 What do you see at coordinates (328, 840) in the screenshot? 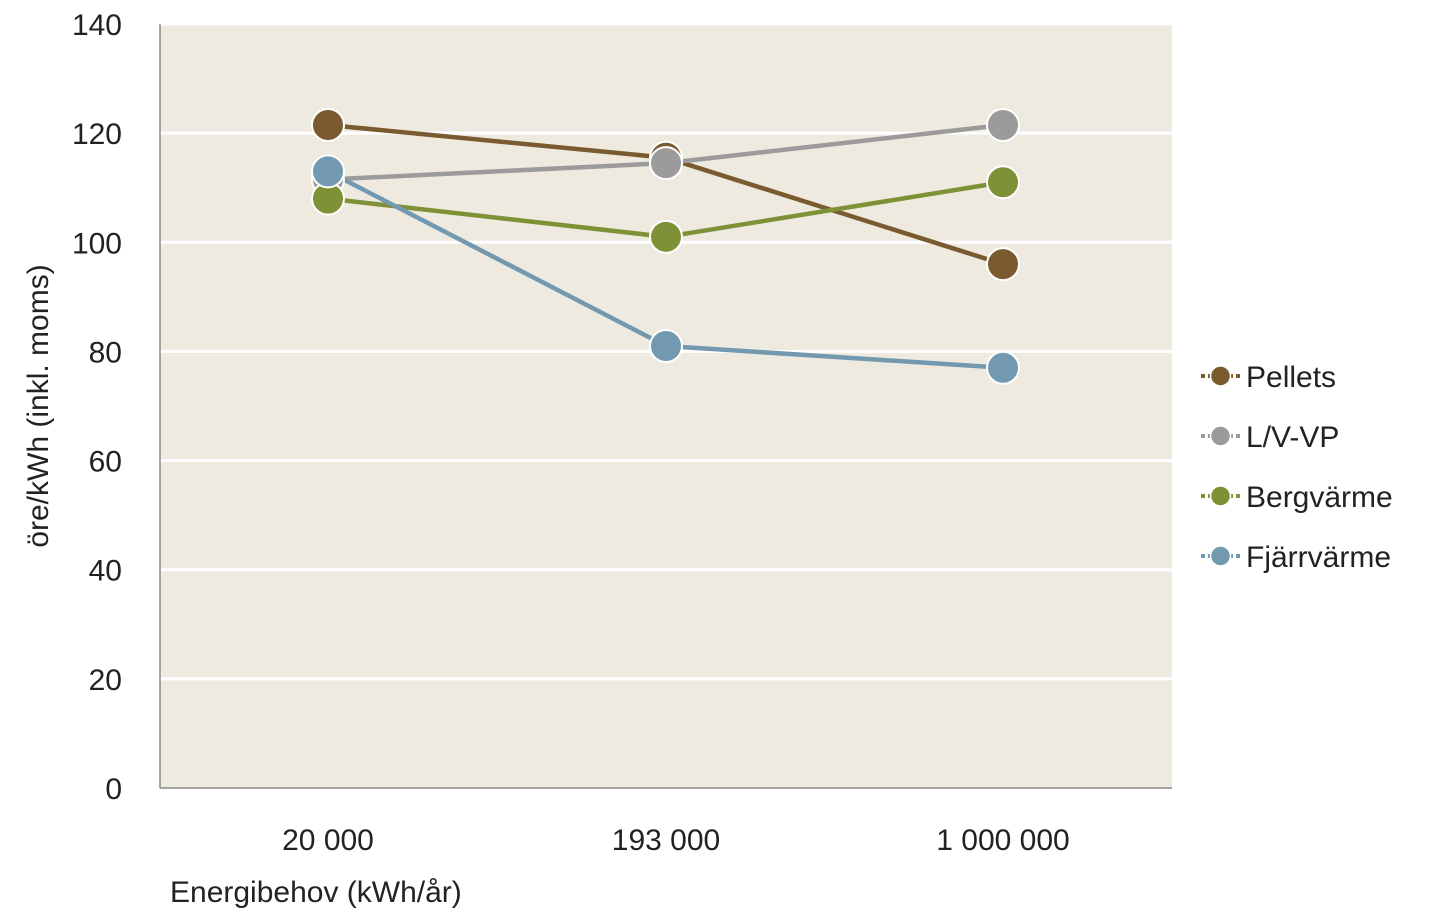
I see `x-tick-label: 20 000` at bounding box center [328, 840].